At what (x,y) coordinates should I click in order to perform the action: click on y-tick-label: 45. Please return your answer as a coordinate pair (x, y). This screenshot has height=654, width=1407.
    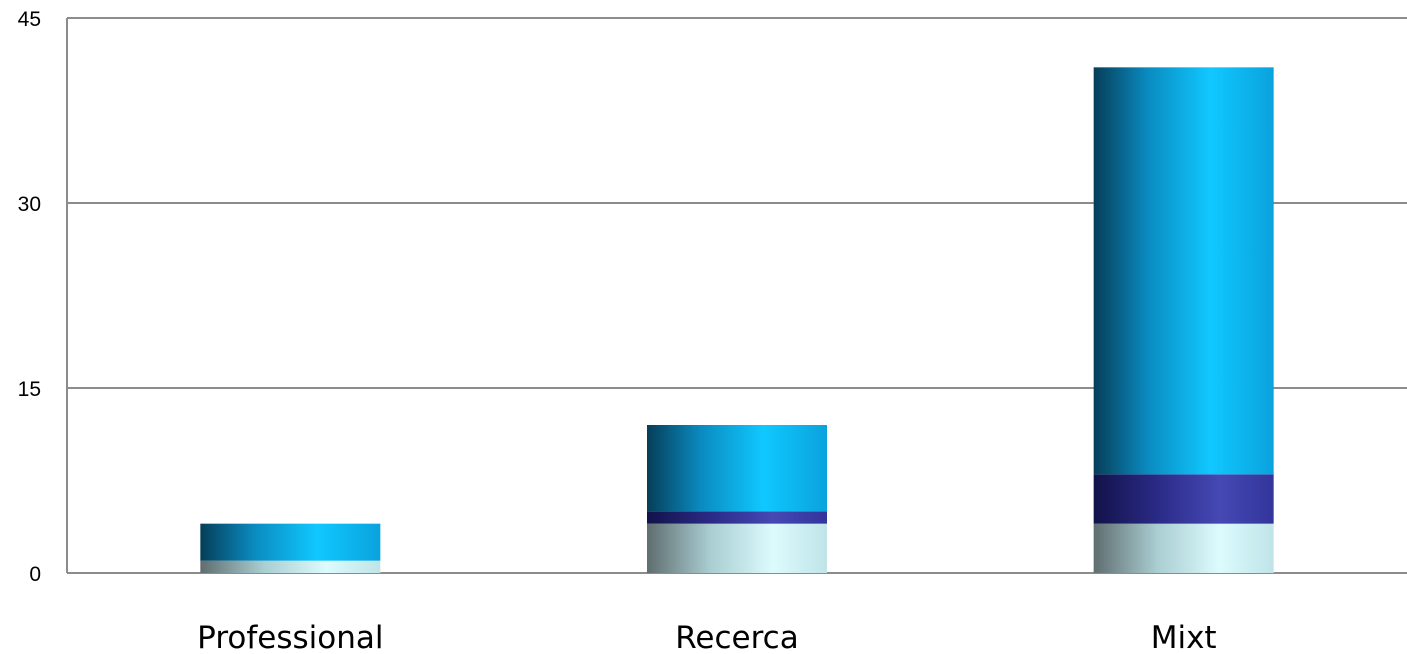
    Looking at the image, I should click on (29, 19).